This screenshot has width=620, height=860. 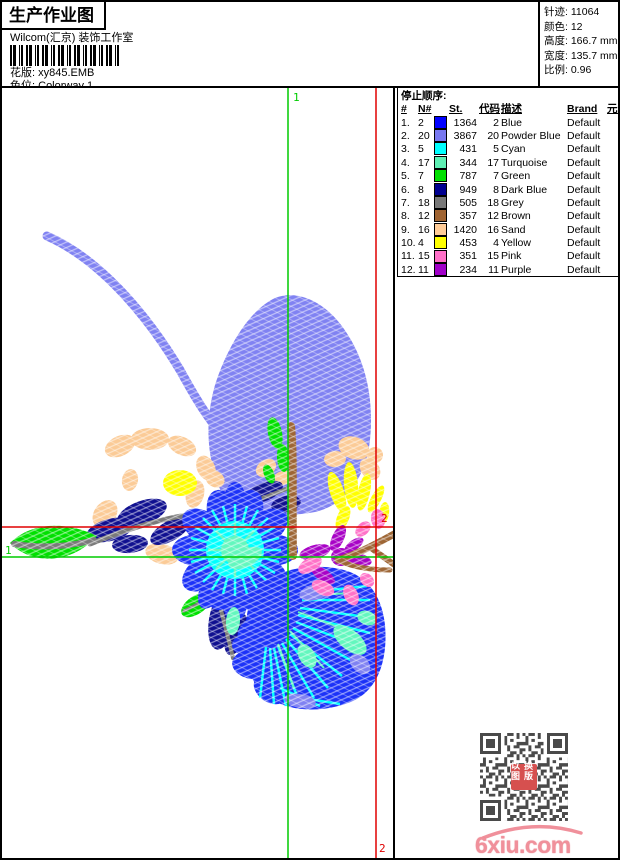 What do you see at coordinates (524, 189) in the screenshot?
I see `row-description: Dark Blue` at bounding box center [524, 189].